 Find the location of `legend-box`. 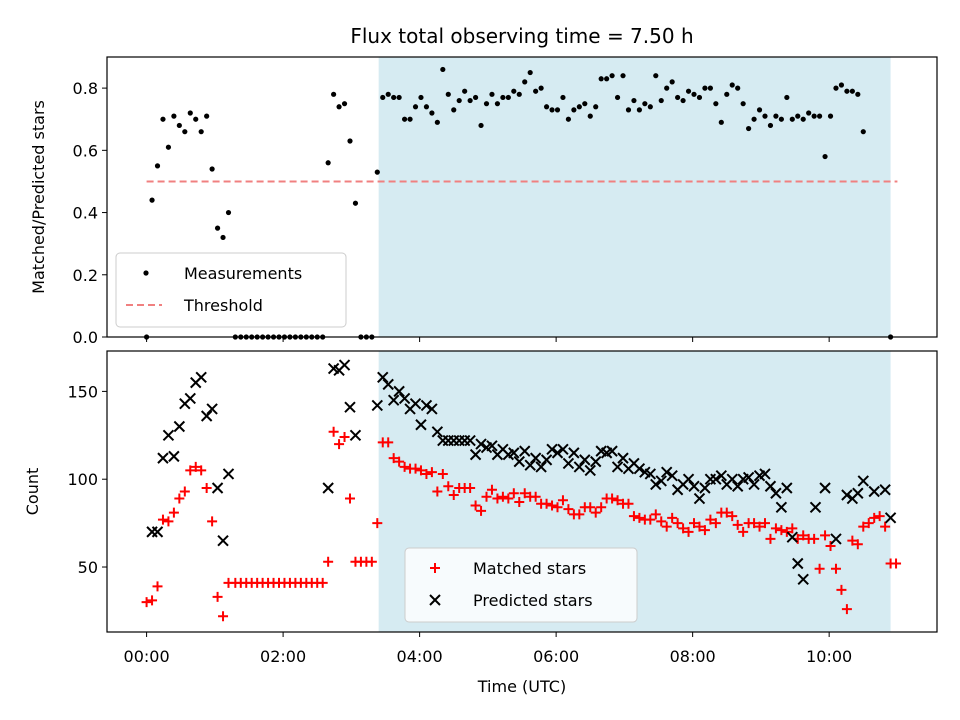

legend-box is located at coordinates (521, 585).